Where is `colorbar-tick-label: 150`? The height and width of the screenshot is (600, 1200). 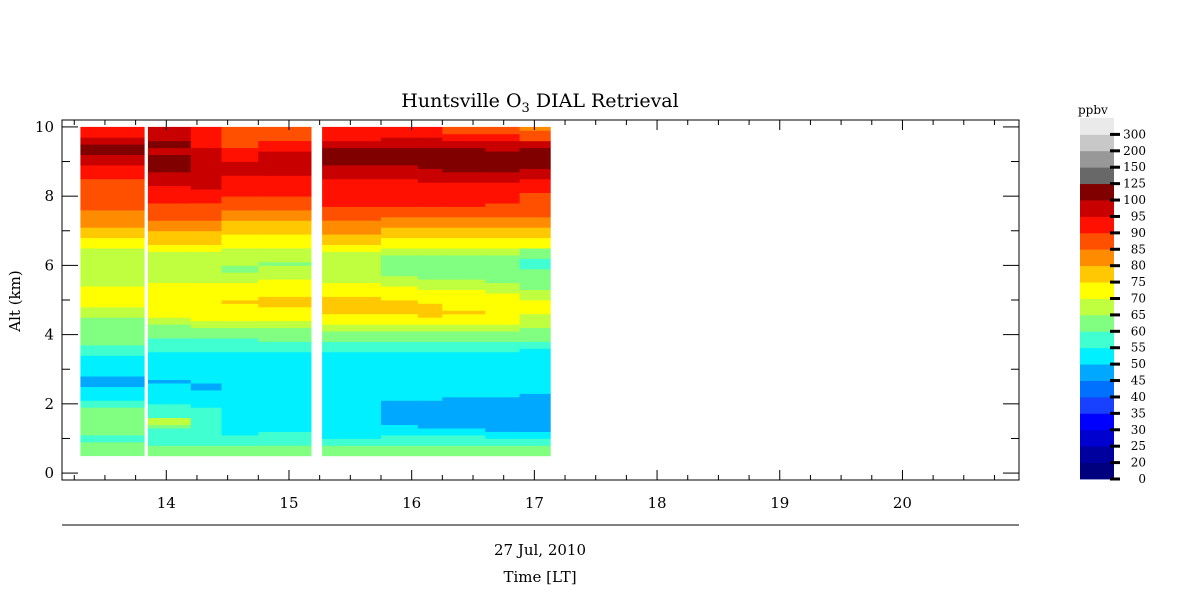 colorbar-tick-label: 150 is located at coordinates (1134, 167).